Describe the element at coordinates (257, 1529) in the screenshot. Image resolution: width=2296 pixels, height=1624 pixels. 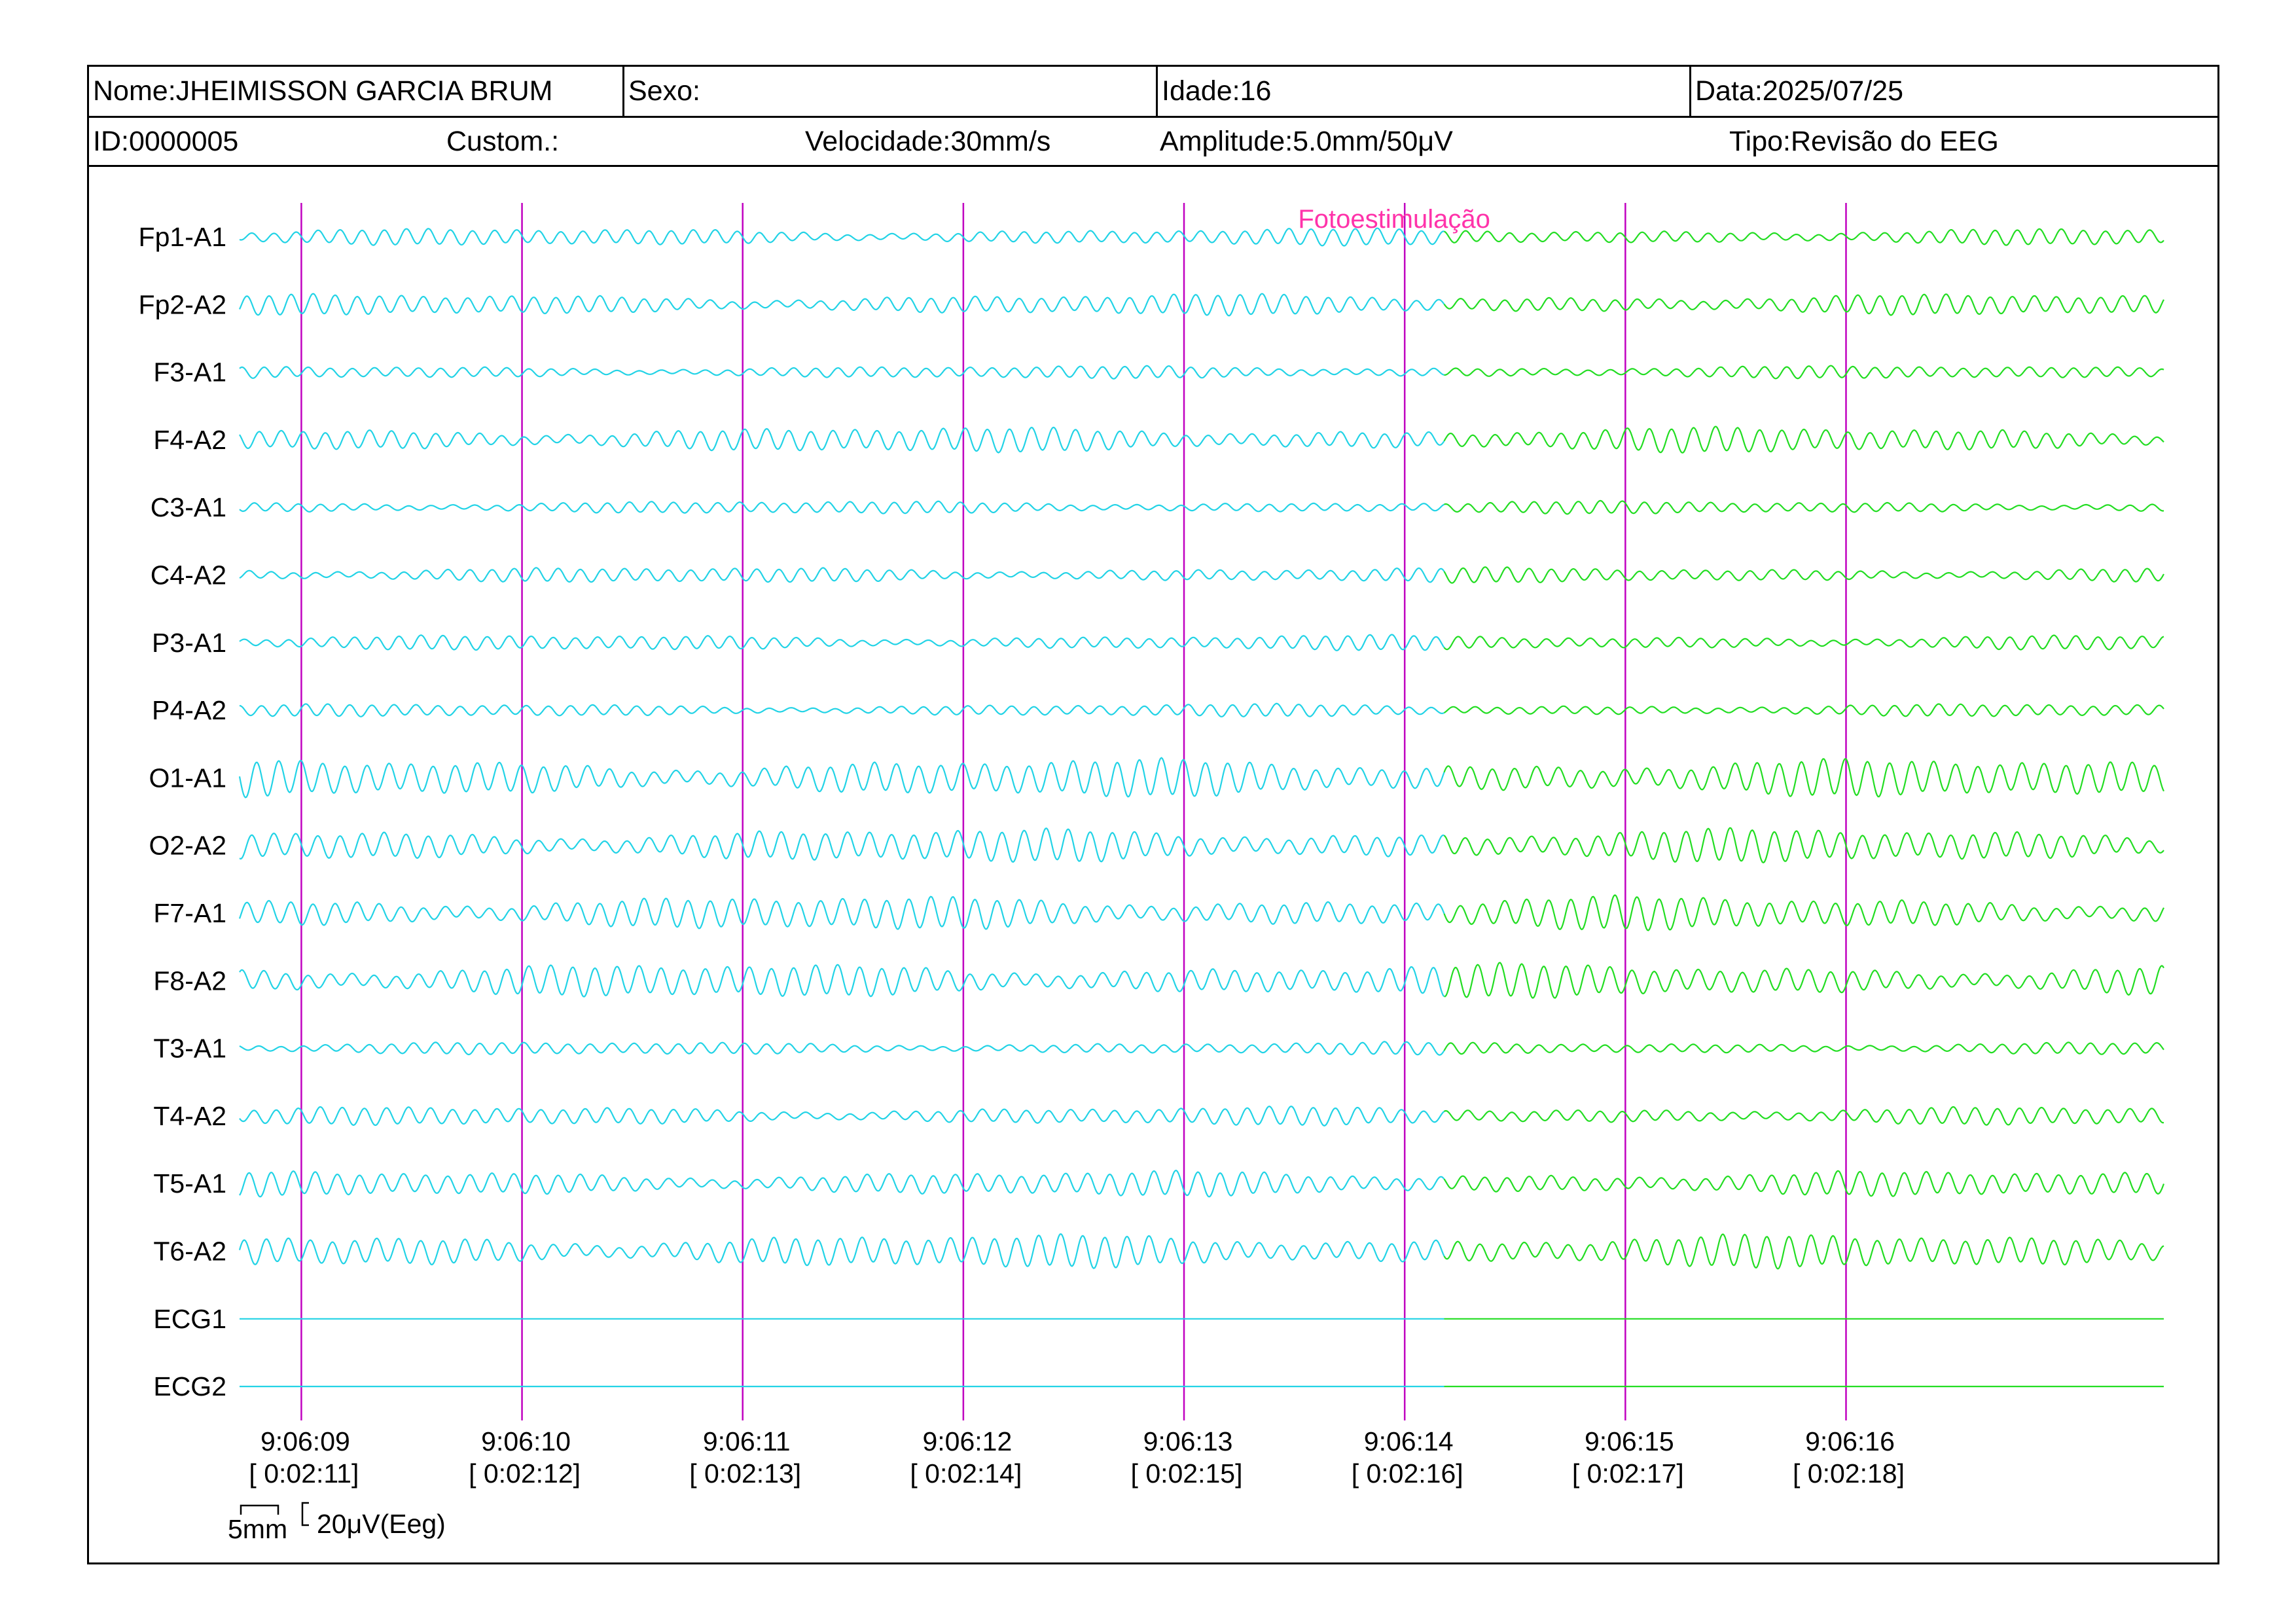
I see `scale-time-label: 5mm` at that location.